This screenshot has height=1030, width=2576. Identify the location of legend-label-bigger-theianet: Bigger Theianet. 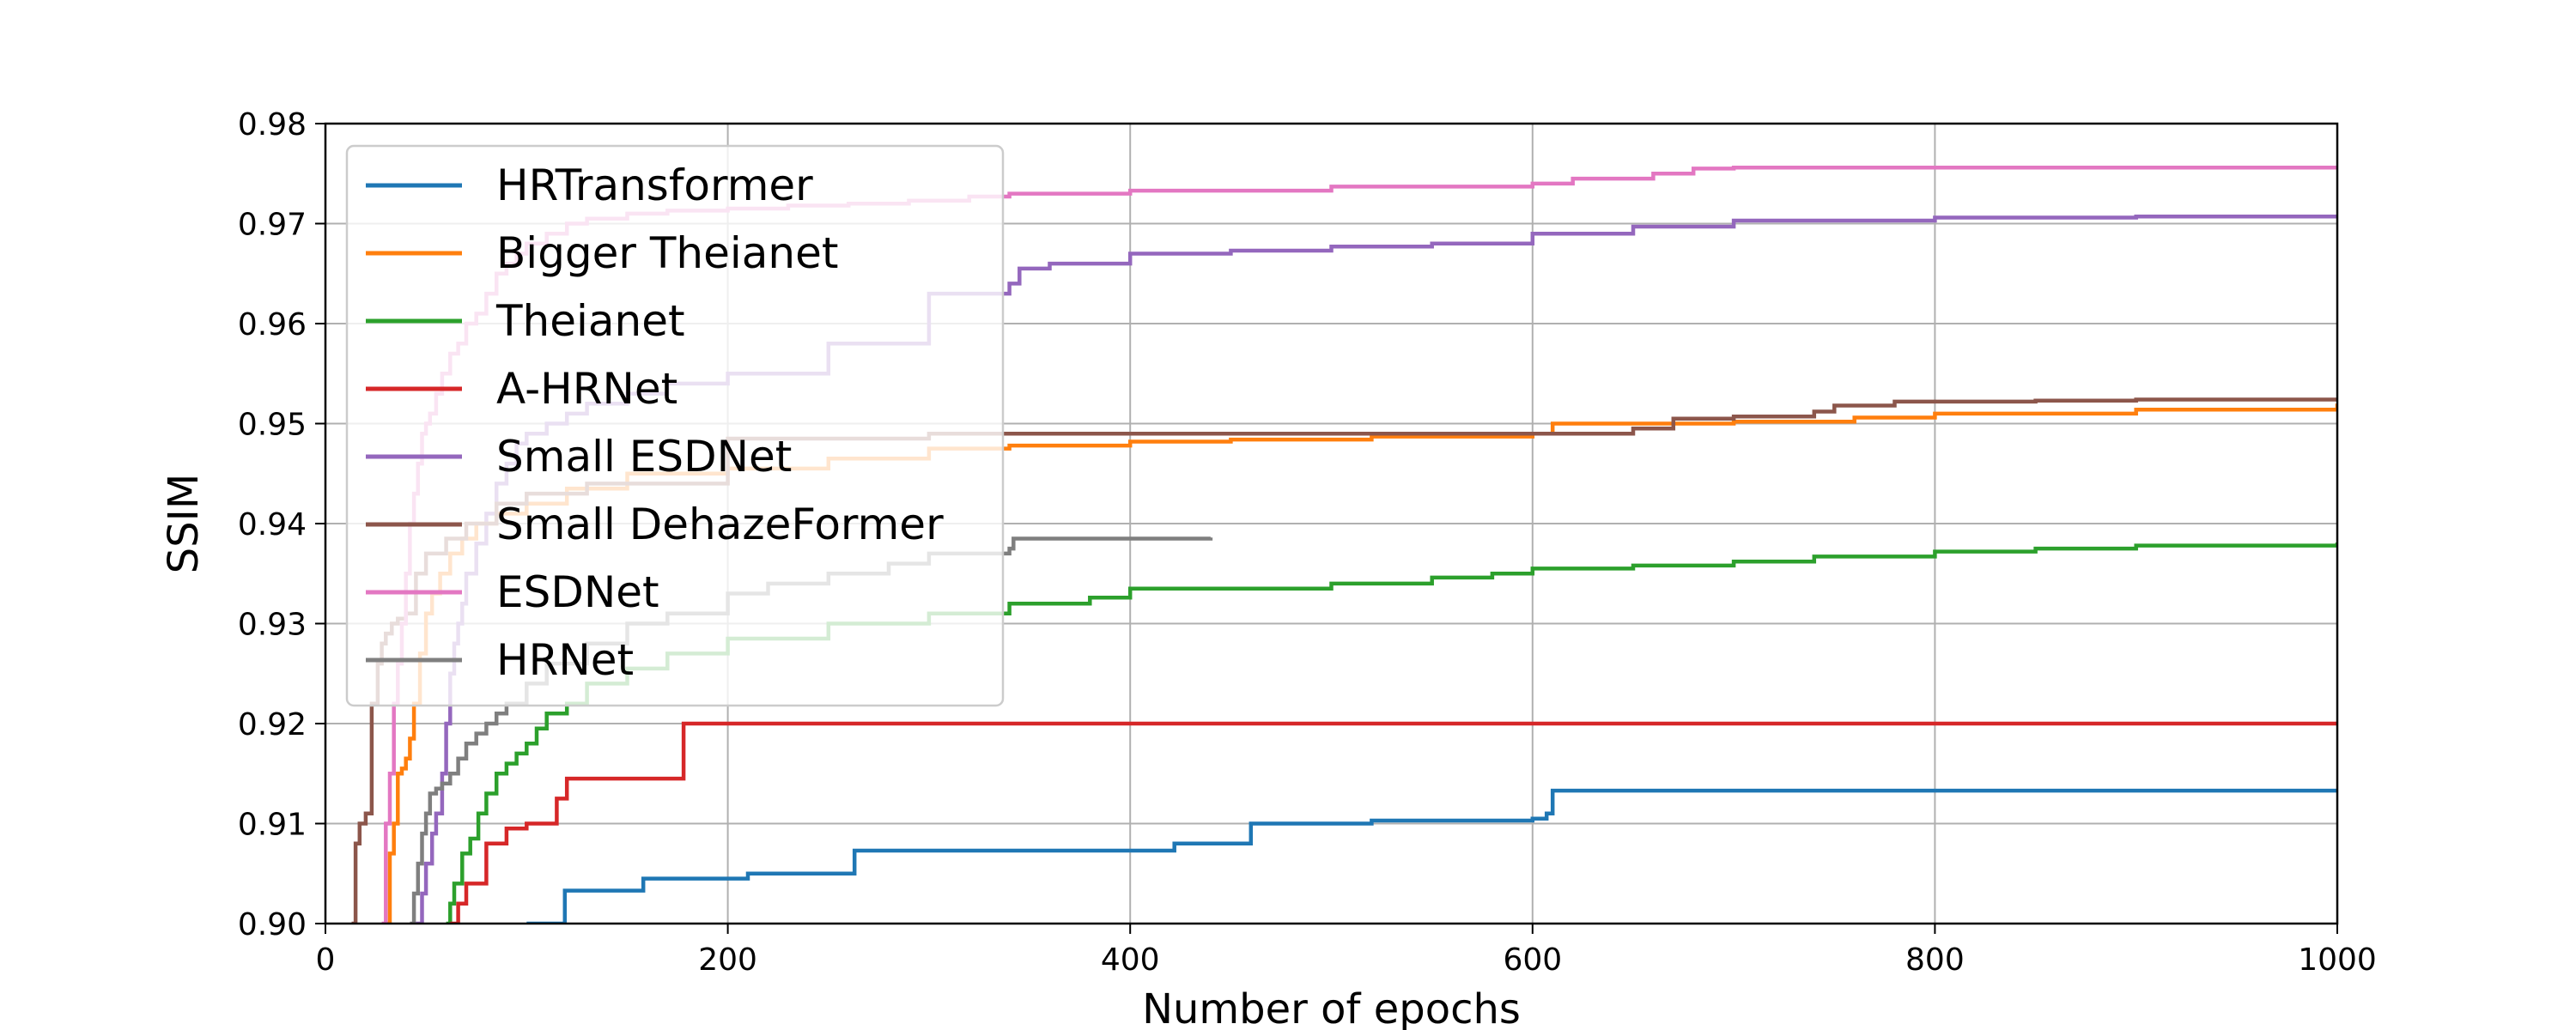
(667, 253).